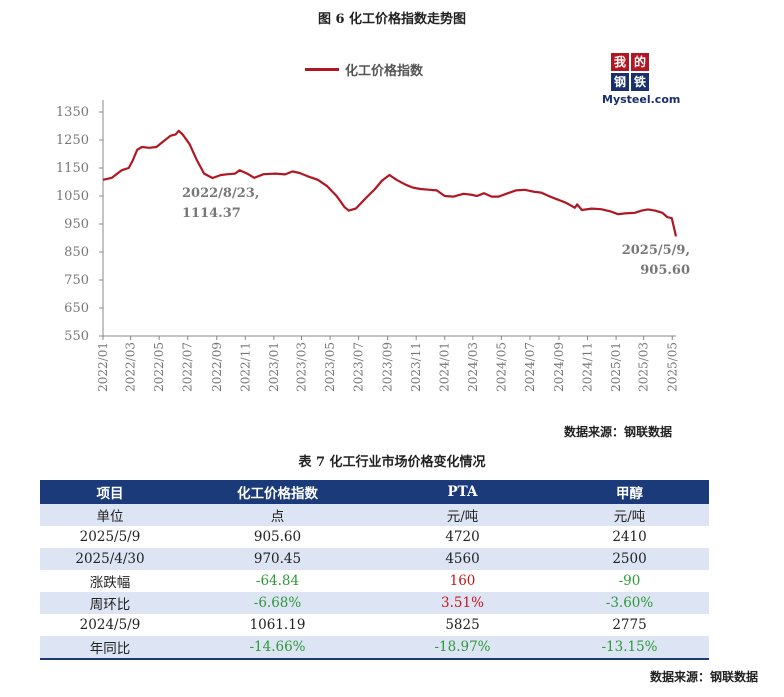  I want to click on header-pta: PTA, so click(462, 492).